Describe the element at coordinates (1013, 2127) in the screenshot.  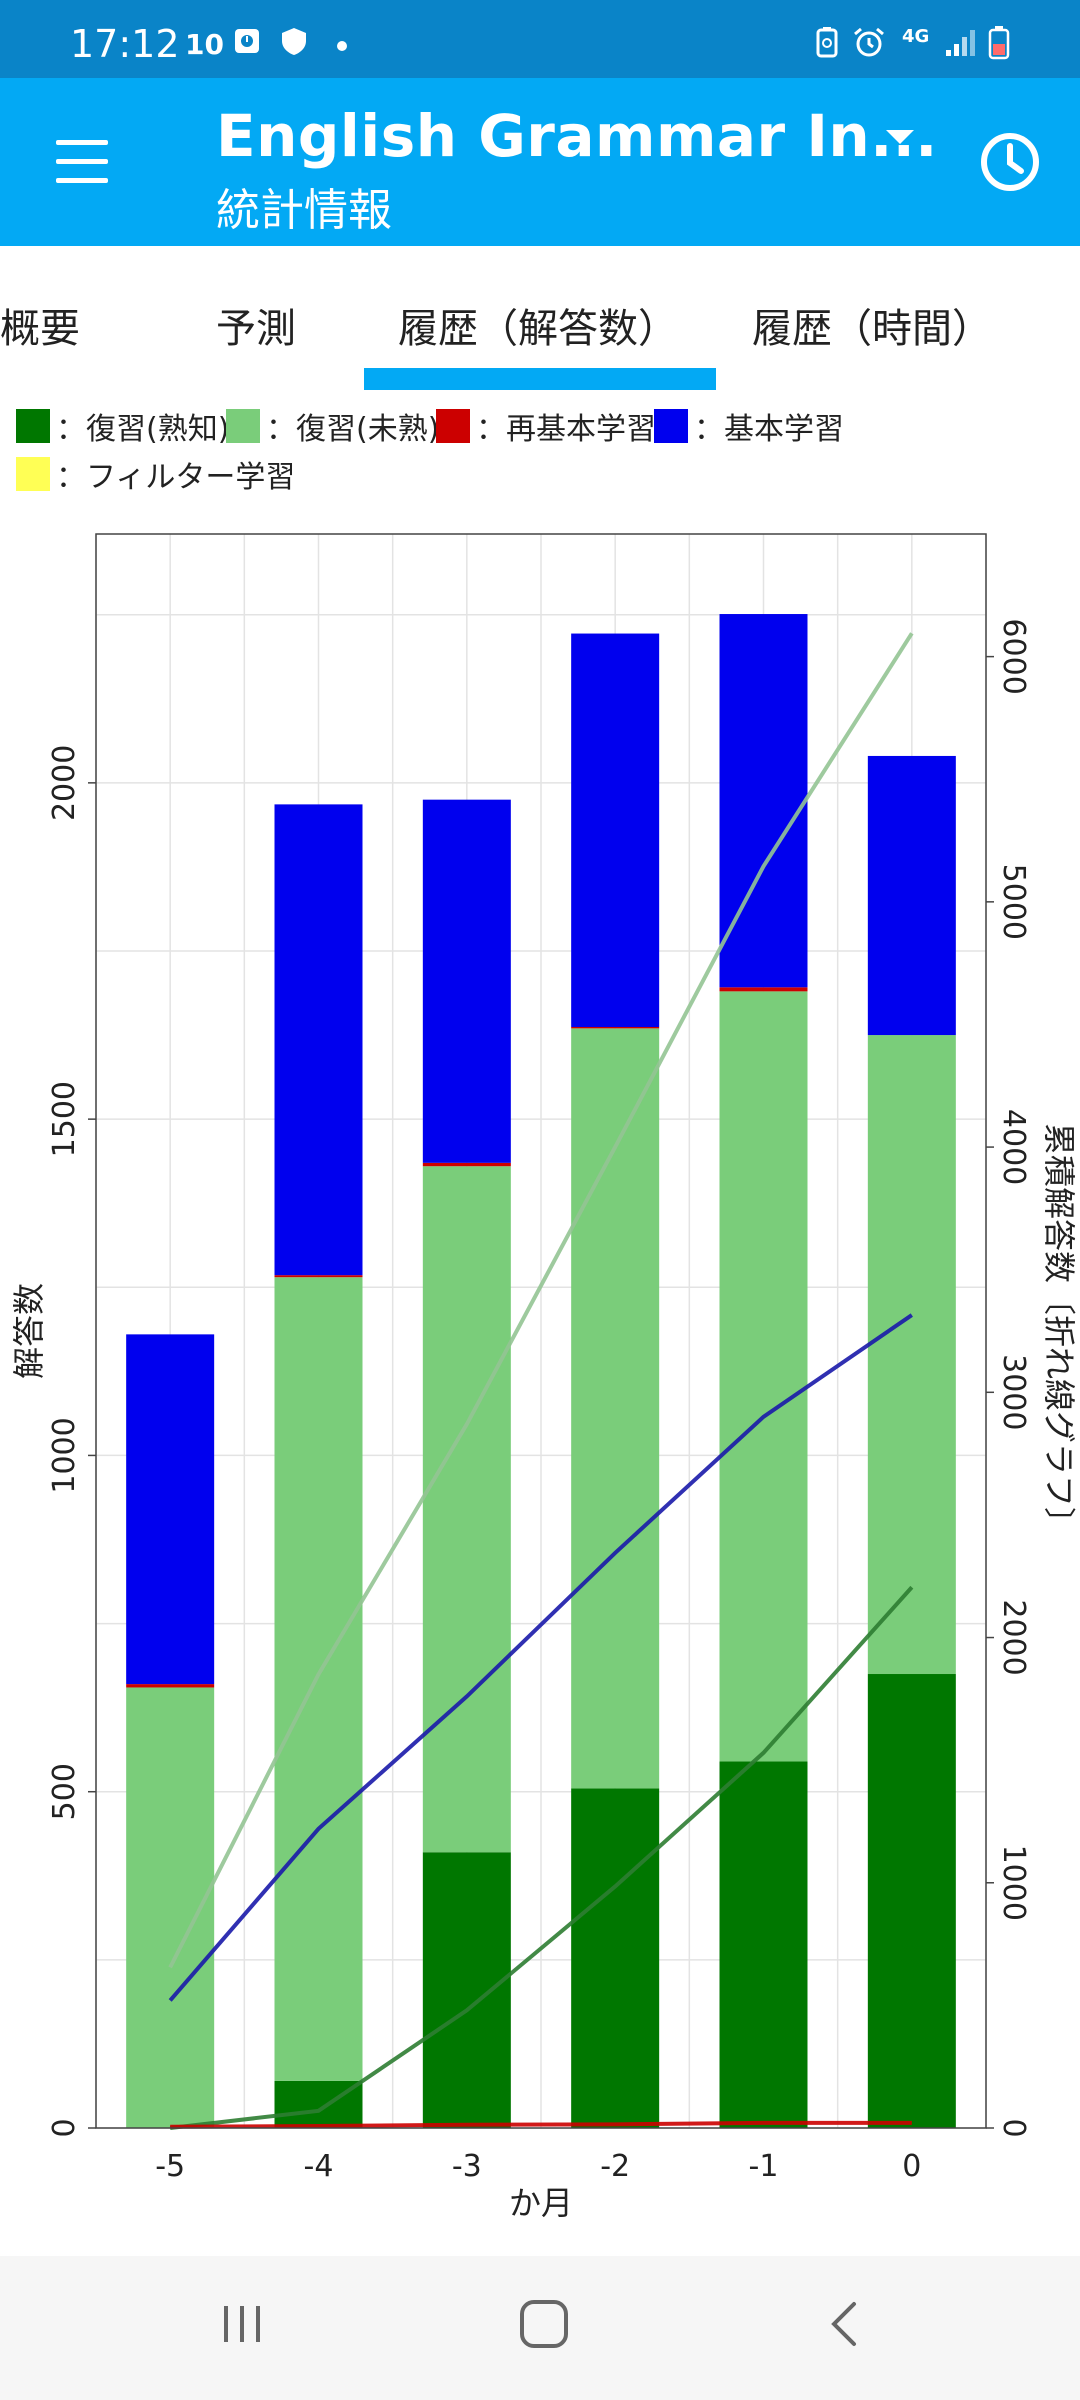
I see `y2-tick-label: 0` at that location.